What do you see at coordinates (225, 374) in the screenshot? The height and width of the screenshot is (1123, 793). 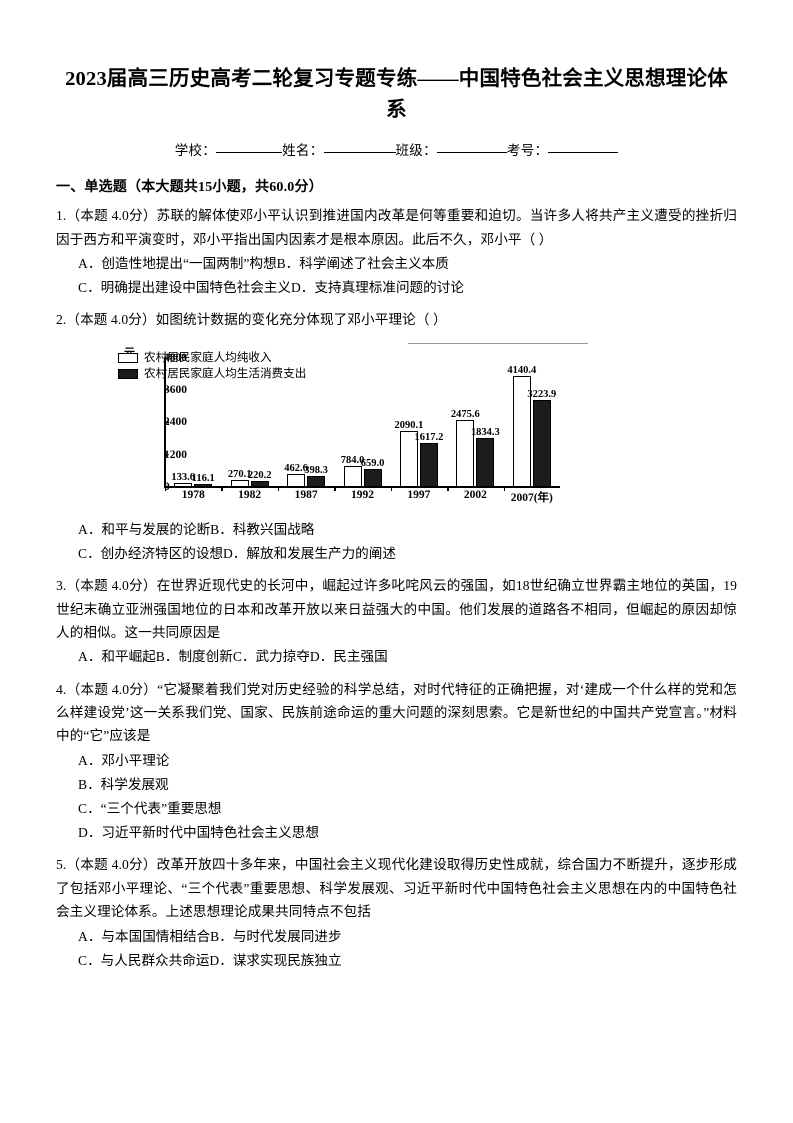 I see `legend-label: 农村居民家庭人均生活消费支出` at bounding box center [225, 374].